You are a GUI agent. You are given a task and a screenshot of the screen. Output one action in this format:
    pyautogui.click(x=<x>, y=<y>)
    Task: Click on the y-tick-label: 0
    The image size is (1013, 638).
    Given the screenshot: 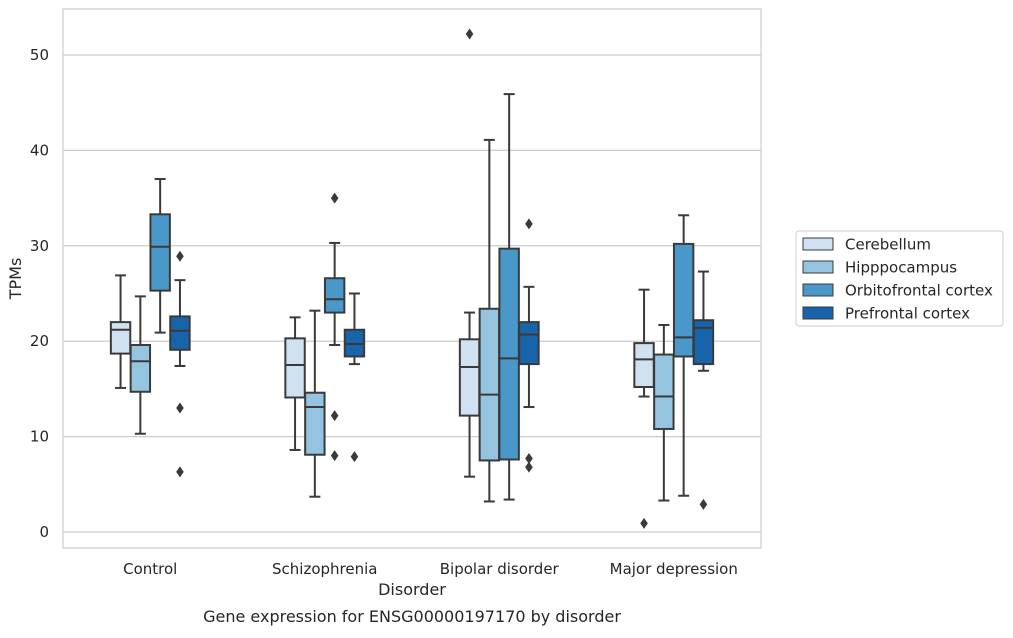 What is the action you would take?
    pyautogui.click(x=44, y=532)
    